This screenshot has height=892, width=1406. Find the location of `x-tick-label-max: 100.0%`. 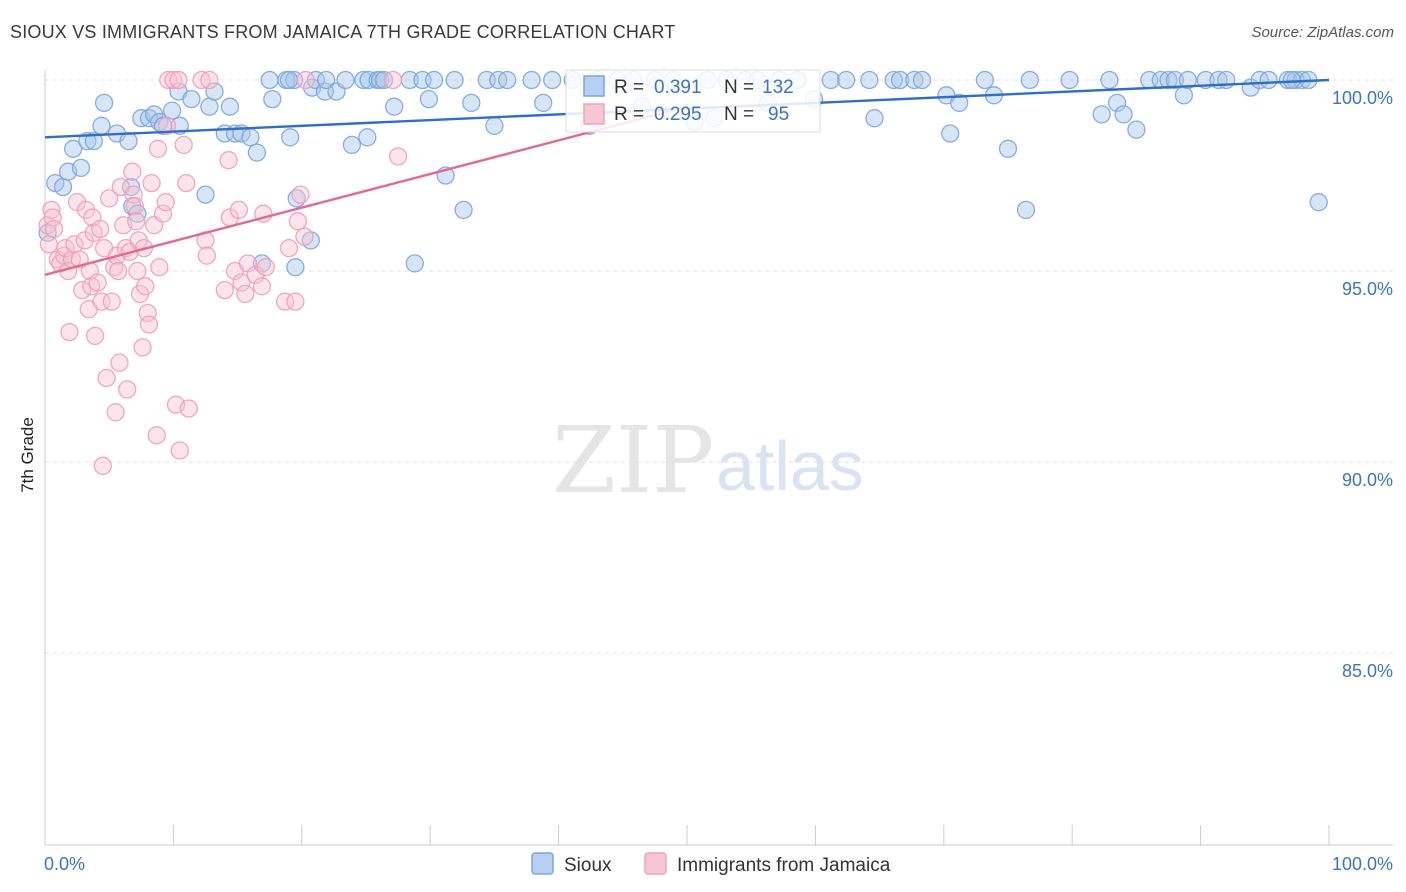

x-tick-label-max: 100.0% is located at coordinates (1362, 864).